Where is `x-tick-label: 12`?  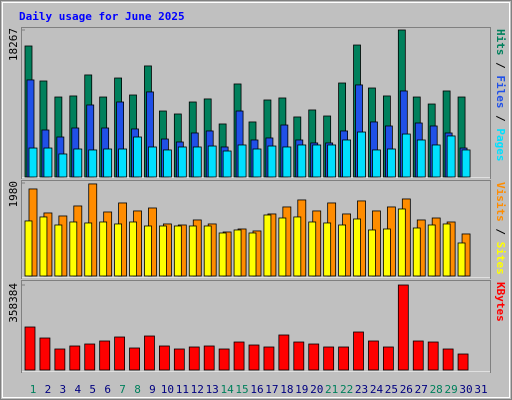 x-tick-label: 12 is located at coordinates (197, 389).